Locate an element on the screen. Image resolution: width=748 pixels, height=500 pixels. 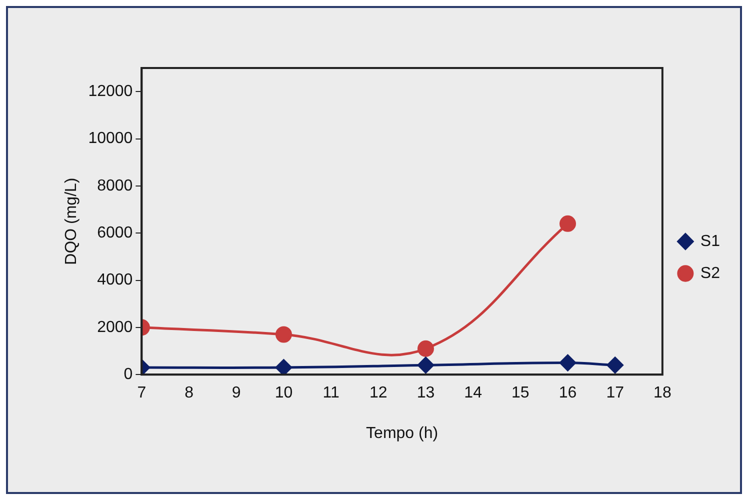
x-tick-label: 12 is located at coordinates (378, 393).